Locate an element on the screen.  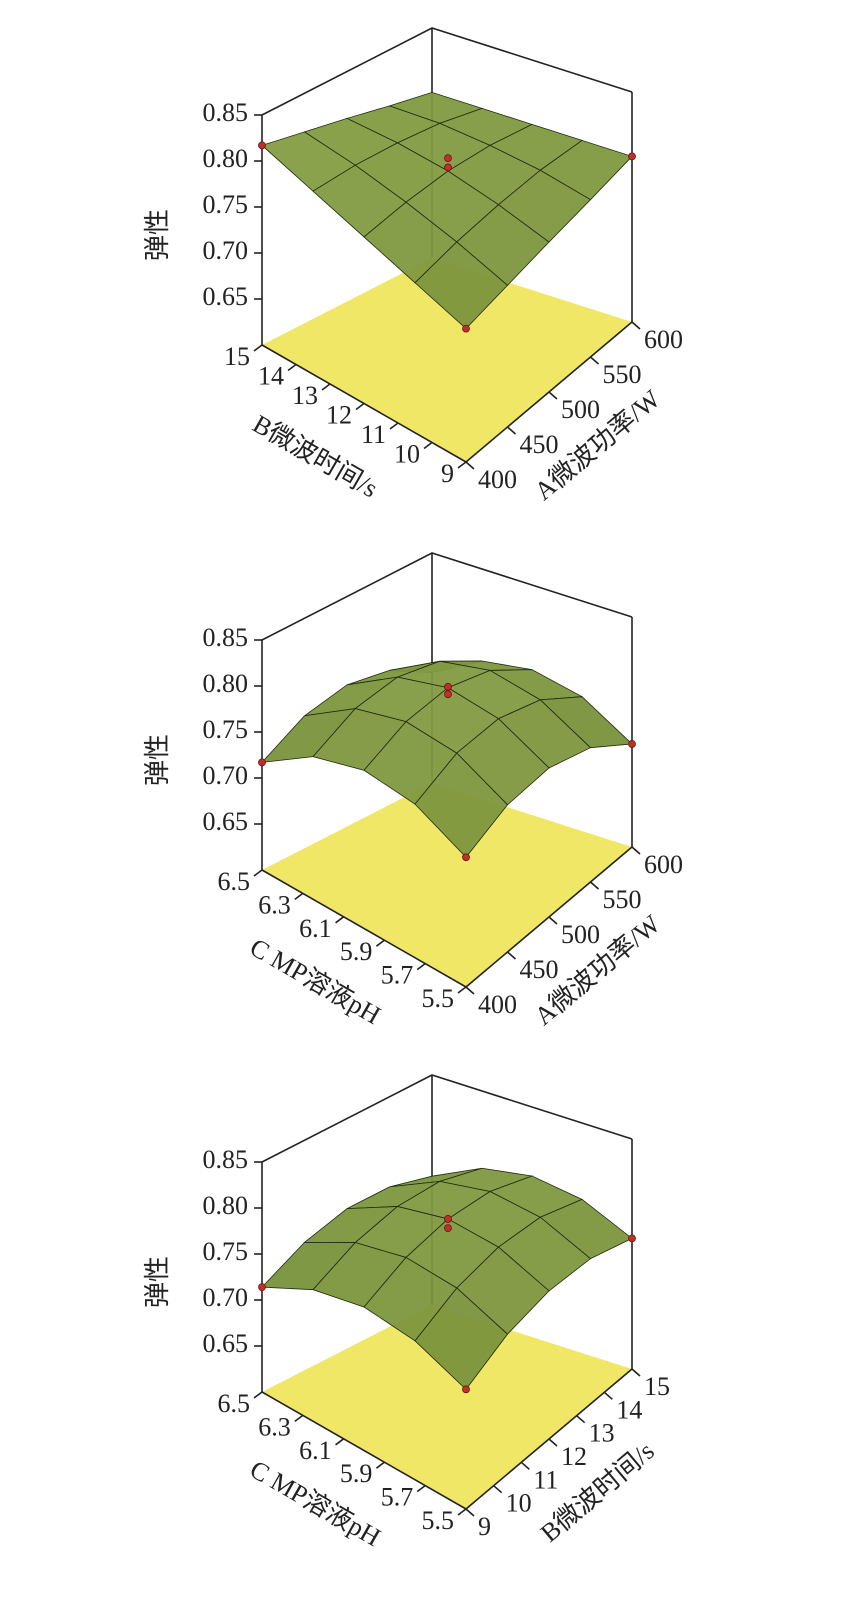
x-tick-label: 450 is located at coordinates (539, 969).